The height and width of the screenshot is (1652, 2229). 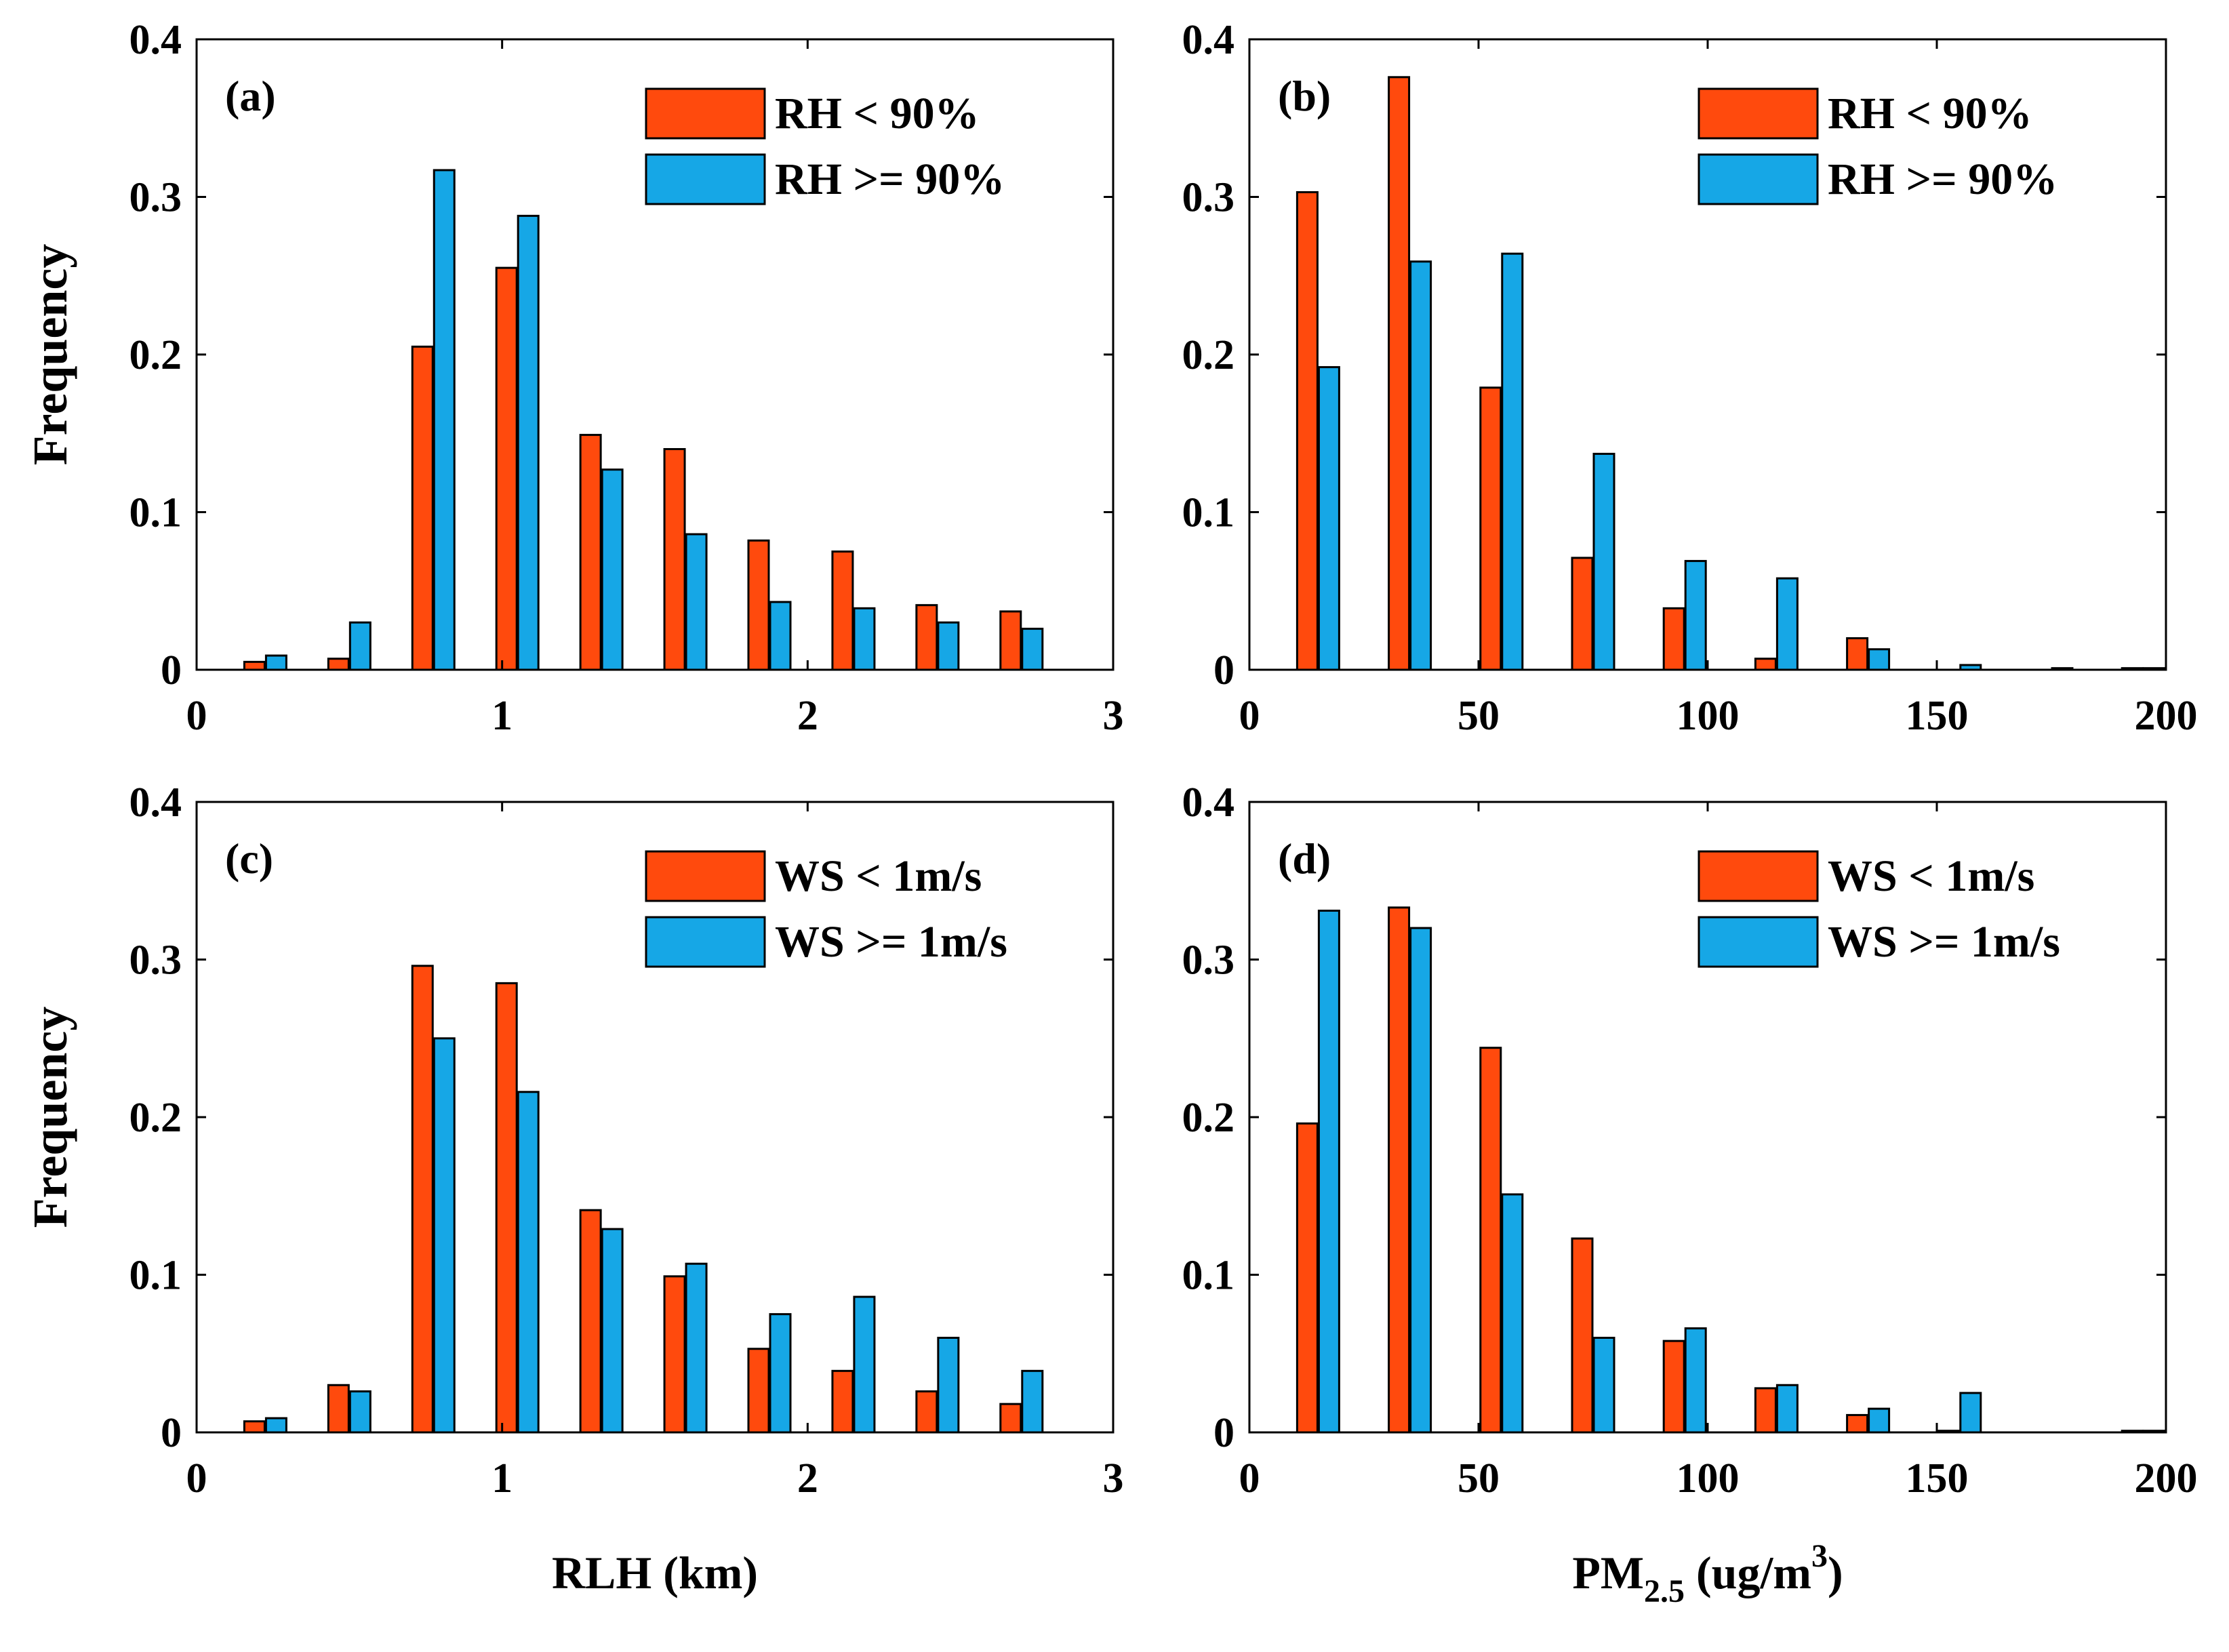 I want to click on x-axis-label: PM2.5 (ug/m3), so click(x=1708, y=1573).